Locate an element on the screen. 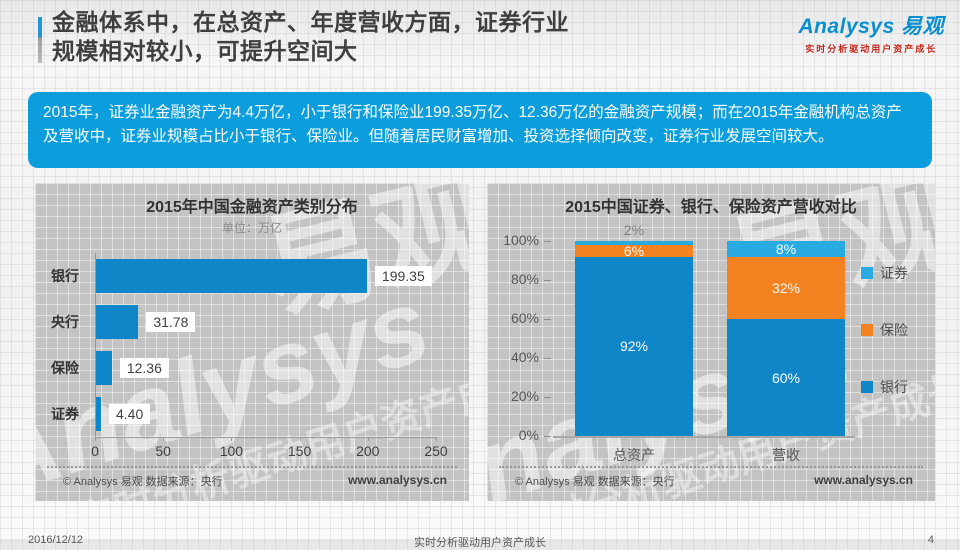  segment-银行: 60% is located at coordinates (786, 377).